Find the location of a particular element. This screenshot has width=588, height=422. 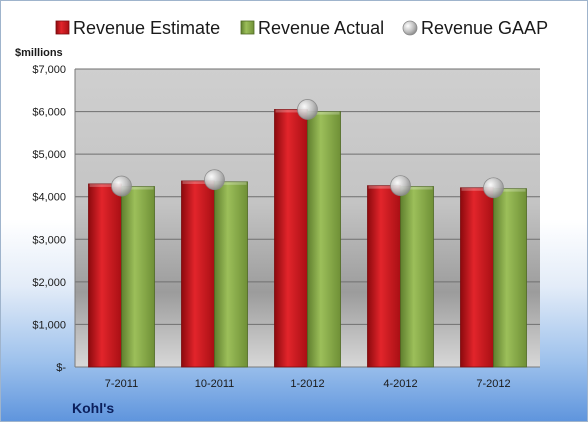

legend-item: Revenue Estimate is located at coordinates (137, 28).